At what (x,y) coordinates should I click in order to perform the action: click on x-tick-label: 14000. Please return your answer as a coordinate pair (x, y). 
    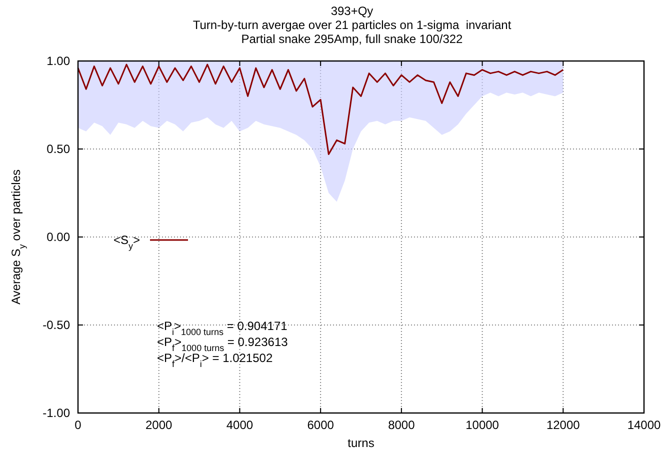
    Looking at the image, I should click on (644, 425).